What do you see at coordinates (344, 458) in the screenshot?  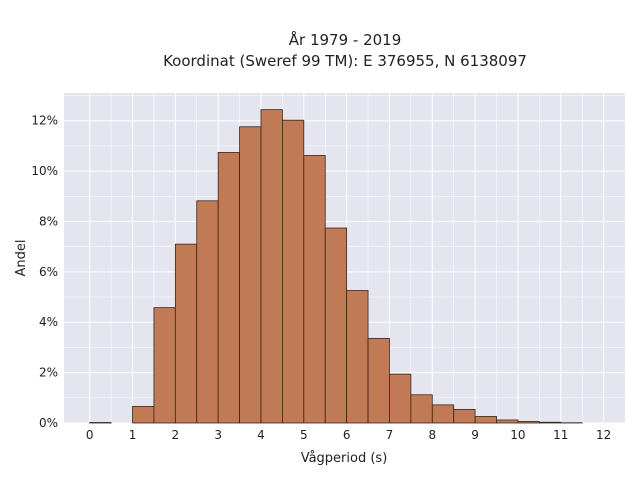 I see `x-axis-label: Vågperiod (s)` at bounding box center [344, 458].